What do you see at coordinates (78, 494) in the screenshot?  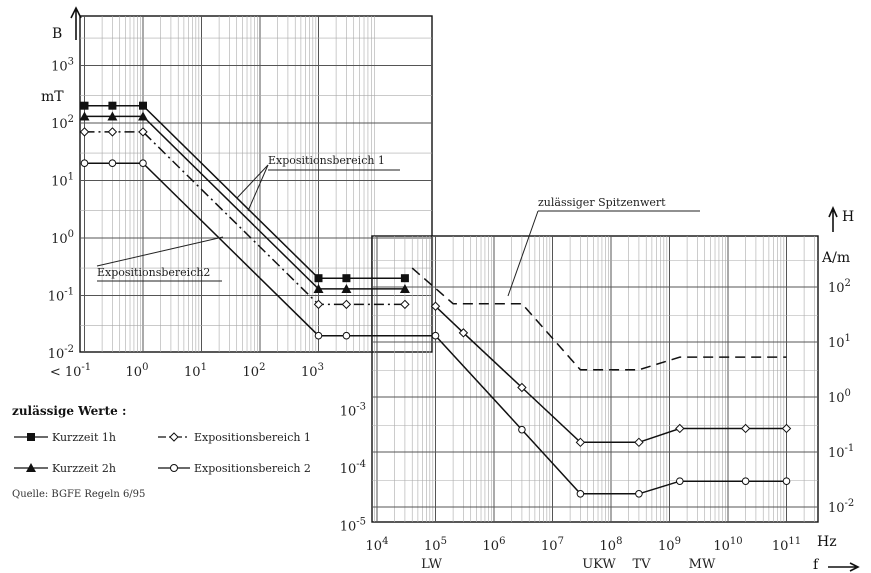 I see `source-note: Quelle: BGFE Regeln 6/95` at bounding box center [78, 494].